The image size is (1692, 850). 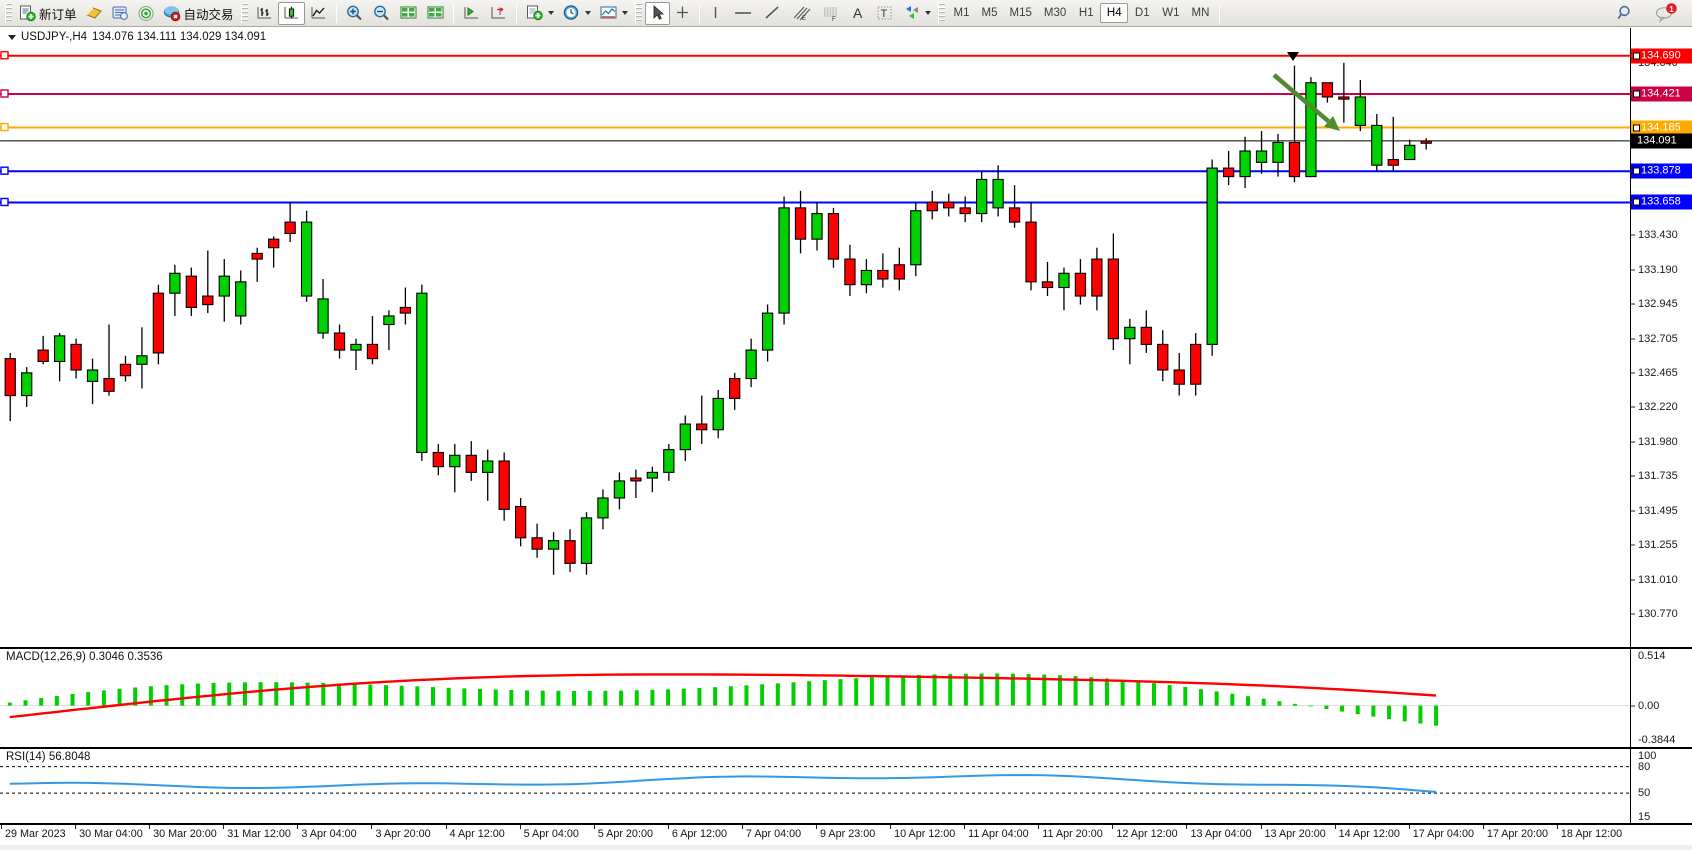 What do you see at coordinates (8, 13) in the screenshot?
I see `toolbar-grip` at bounding box center [8, 13].